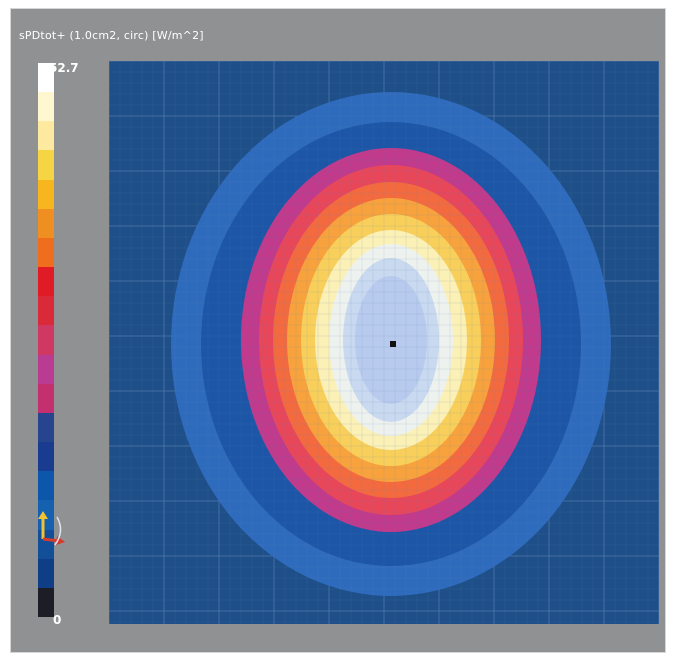 This screenshot has width=674, height=662. Describe the element at coordinates (57, 620) in the screenshot. I see `color-scale-min-label: 0` at that location.